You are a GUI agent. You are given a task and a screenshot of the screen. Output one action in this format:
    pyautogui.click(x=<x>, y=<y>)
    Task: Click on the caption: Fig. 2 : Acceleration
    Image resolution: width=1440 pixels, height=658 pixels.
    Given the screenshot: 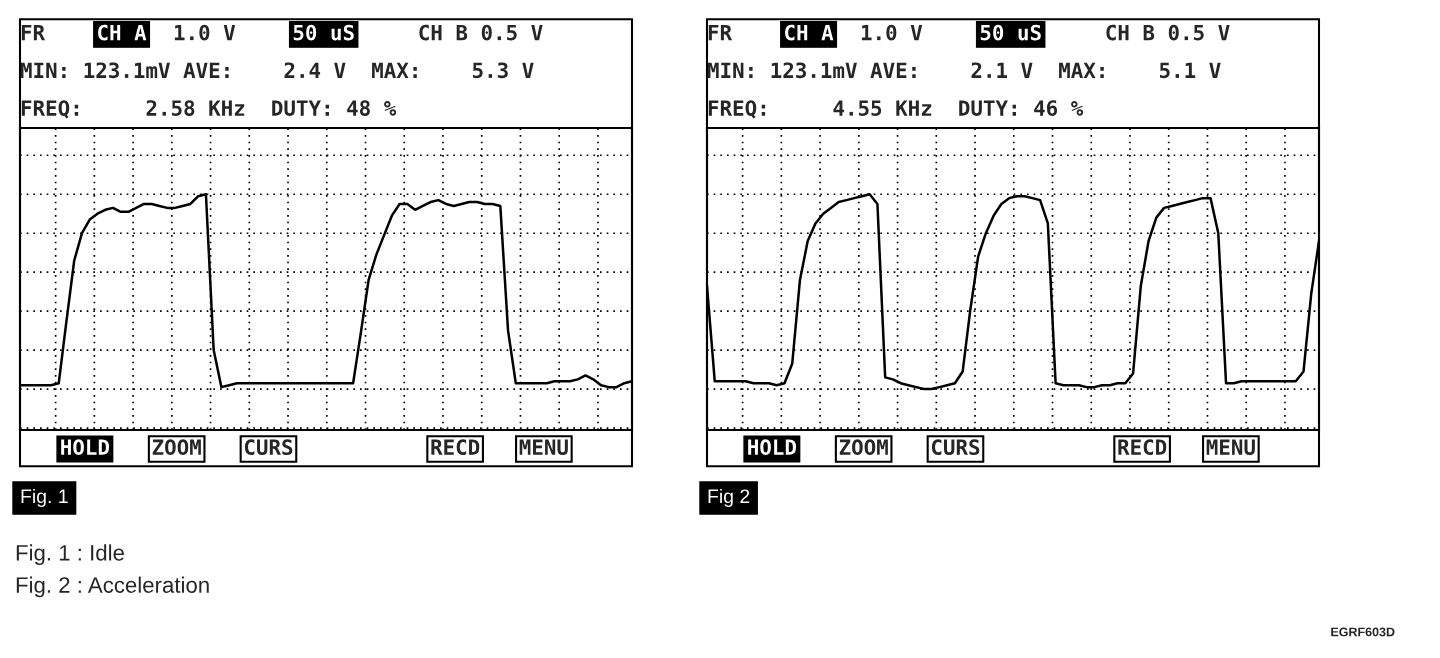 What is the action you would take?
    pyautogui.click(x=112, y=587)
    